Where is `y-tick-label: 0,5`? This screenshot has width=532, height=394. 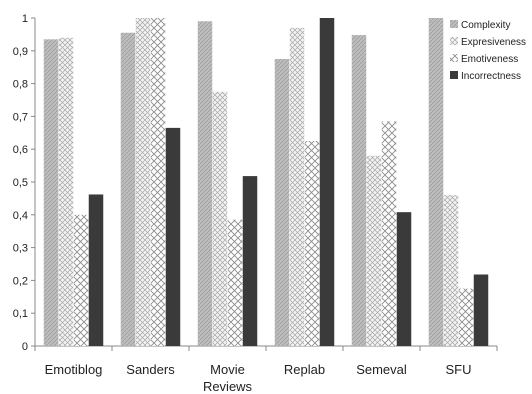 y-tick-label: 0,5 is located at coordinates (20, 183).